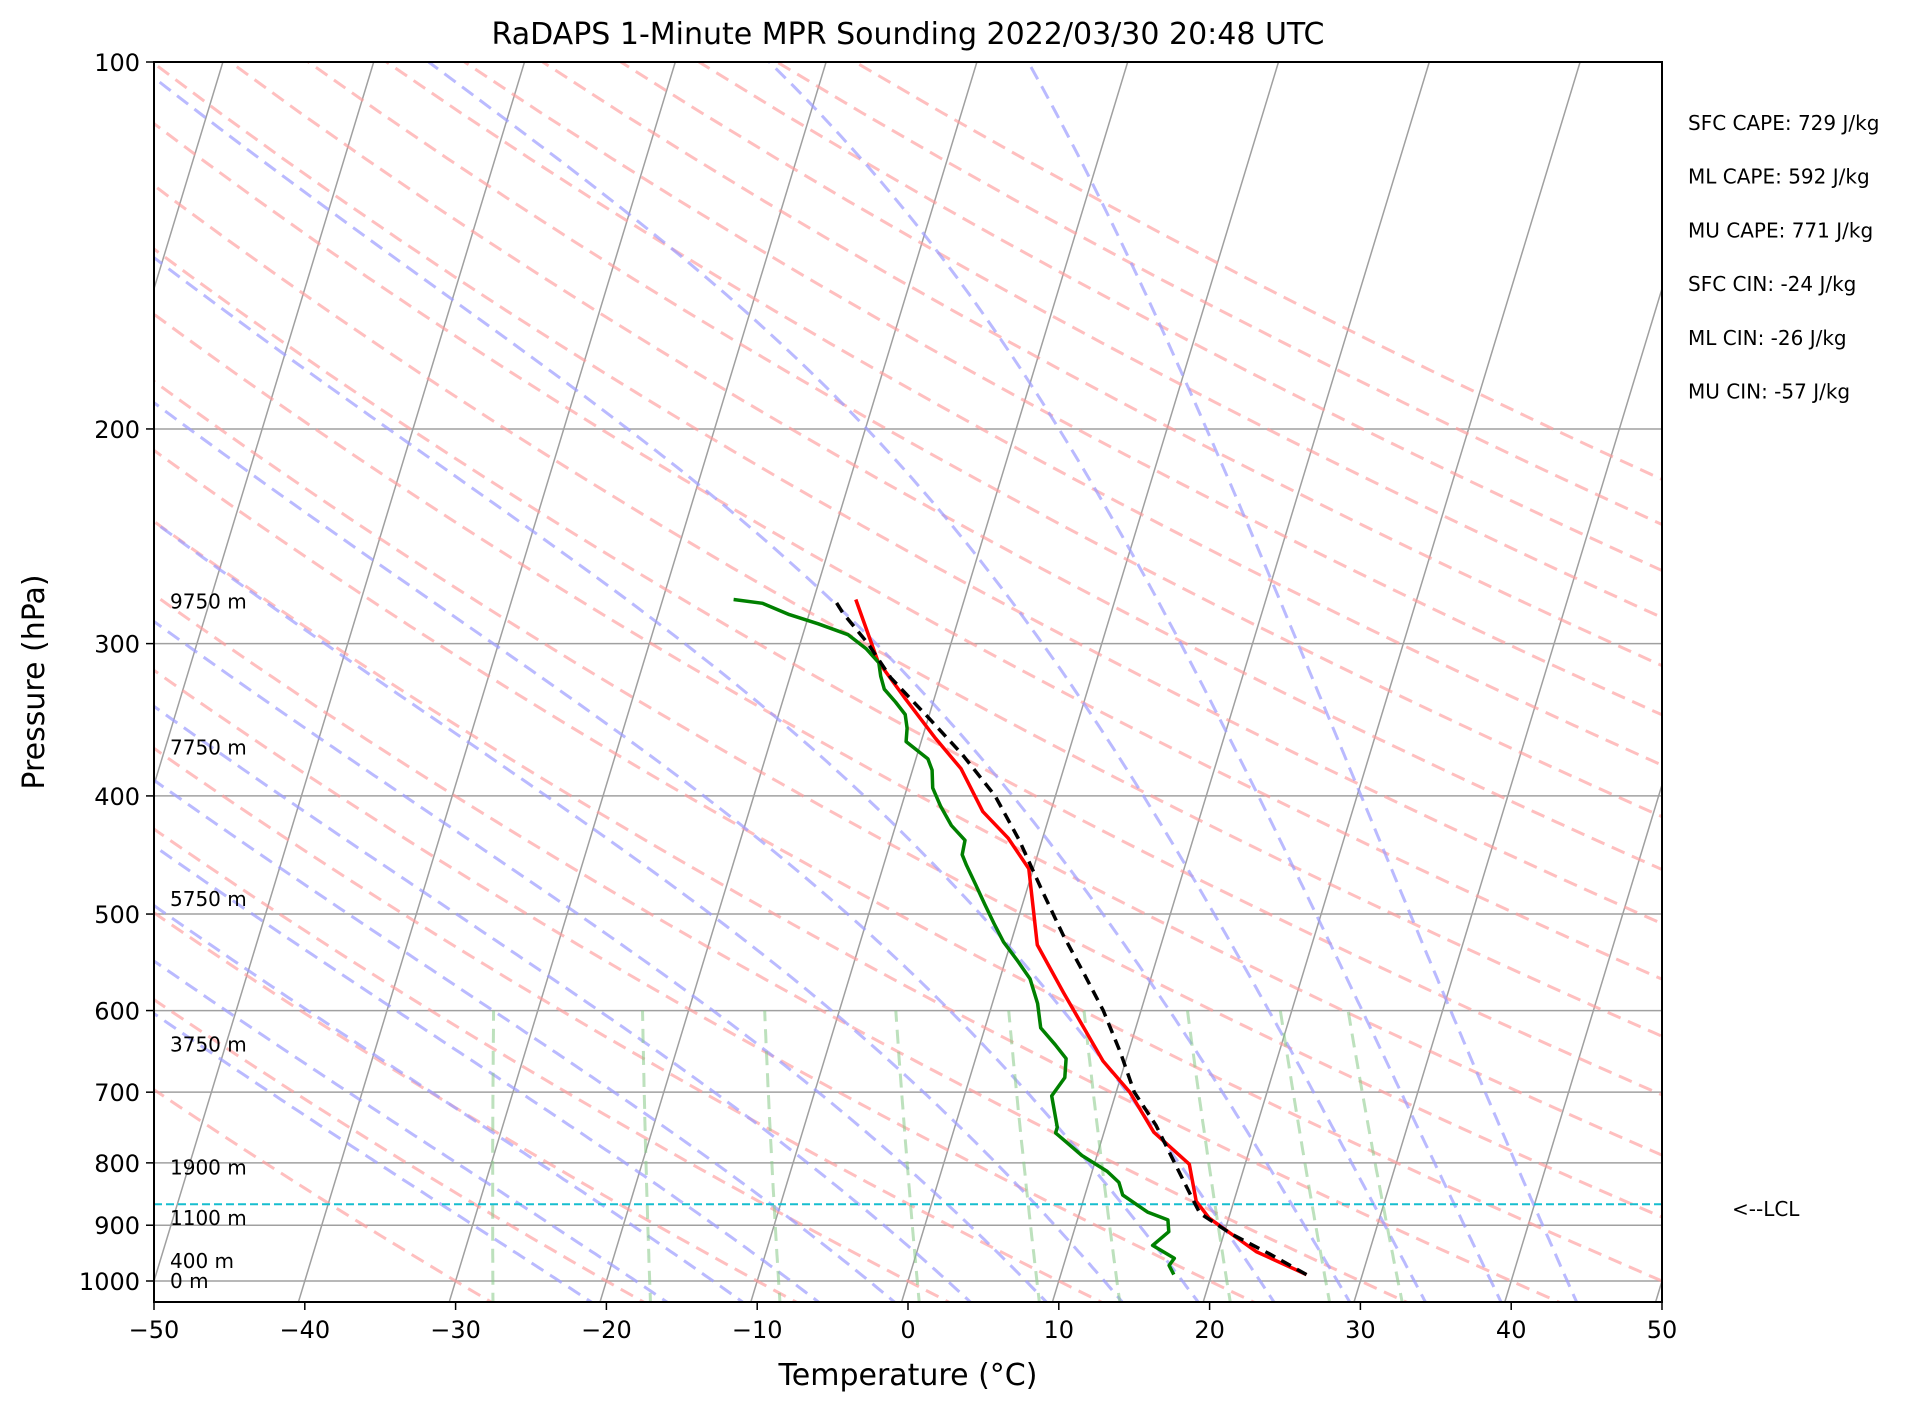 The height and width of the screenshot is (1406, 1911). Describe the element at coordinates (117, 1012) in the screenshot. I see `y-tick-label: 600` at that location.